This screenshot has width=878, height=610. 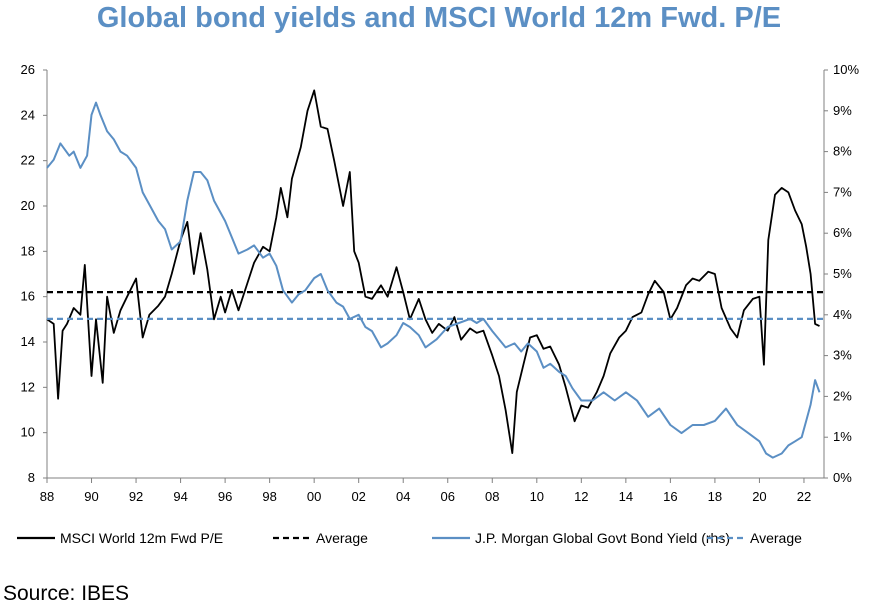 I want to click on right-tick-label: 8%, so click(x=842, y=151).